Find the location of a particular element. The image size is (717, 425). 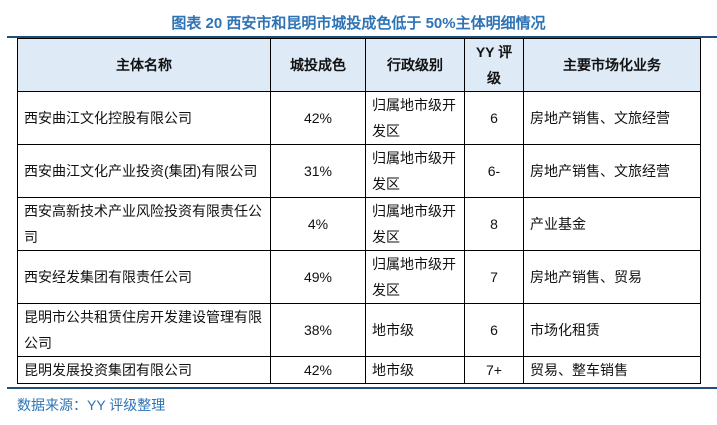

cell-ratio: 4% is located at coordinates (318, 224).